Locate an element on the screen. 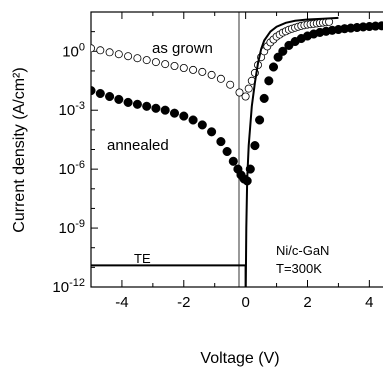  series-as-grown is located at coordinates (212, 59).